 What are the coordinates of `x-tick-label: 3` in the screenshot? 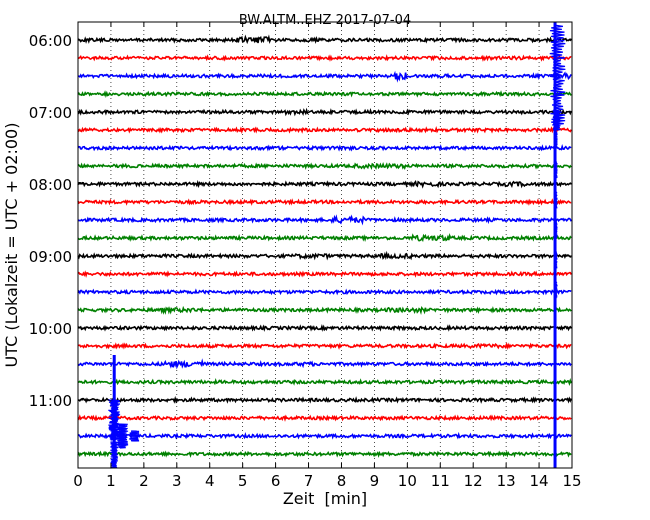 It's located at (177, 481).